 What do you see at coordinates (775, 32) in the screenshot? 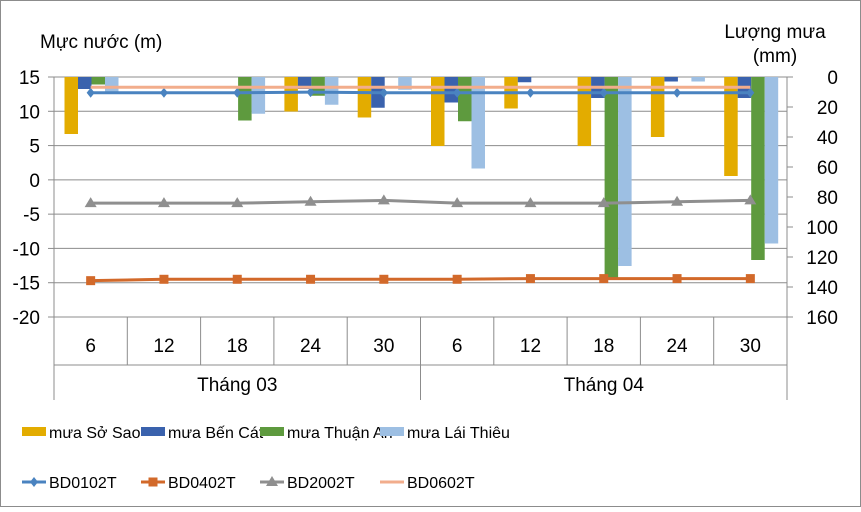
I see `right-axis-title-line1: Lượng mưa` at bounding box center [775, 32].